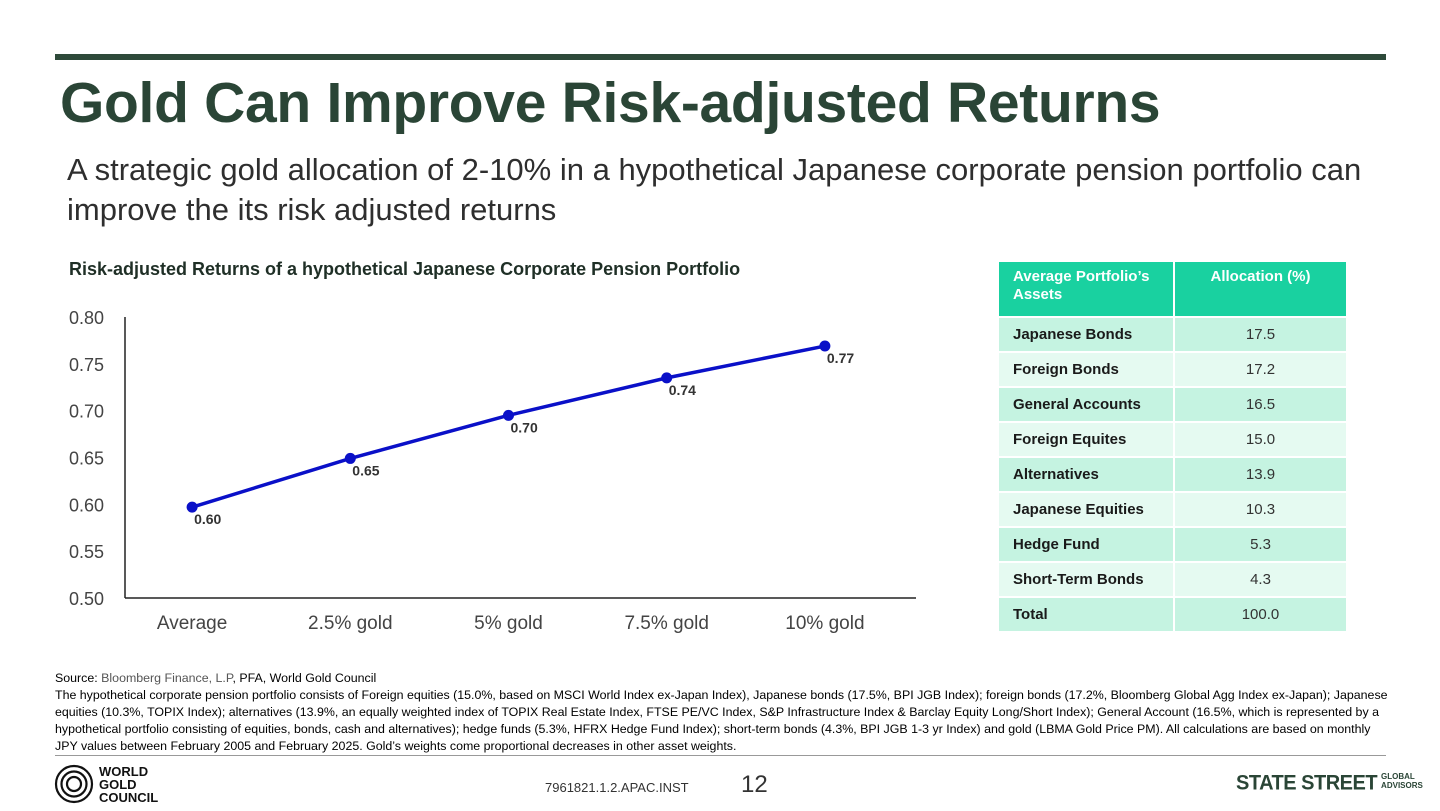 This screenshot has height=811, width=1440. What do you see at coordinates (1260, 544) in the screenshot?
I see `allocation-value: 5.3` at bounding box center [1260, 544].